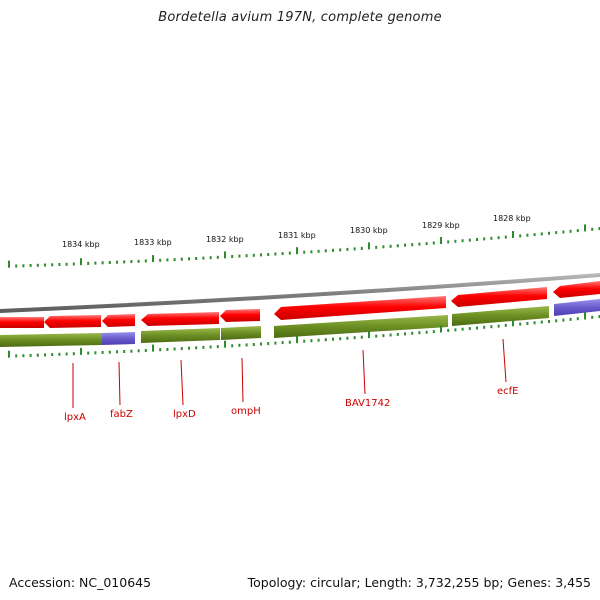  I want to click on leader-line-ompH, so click(242, 380).